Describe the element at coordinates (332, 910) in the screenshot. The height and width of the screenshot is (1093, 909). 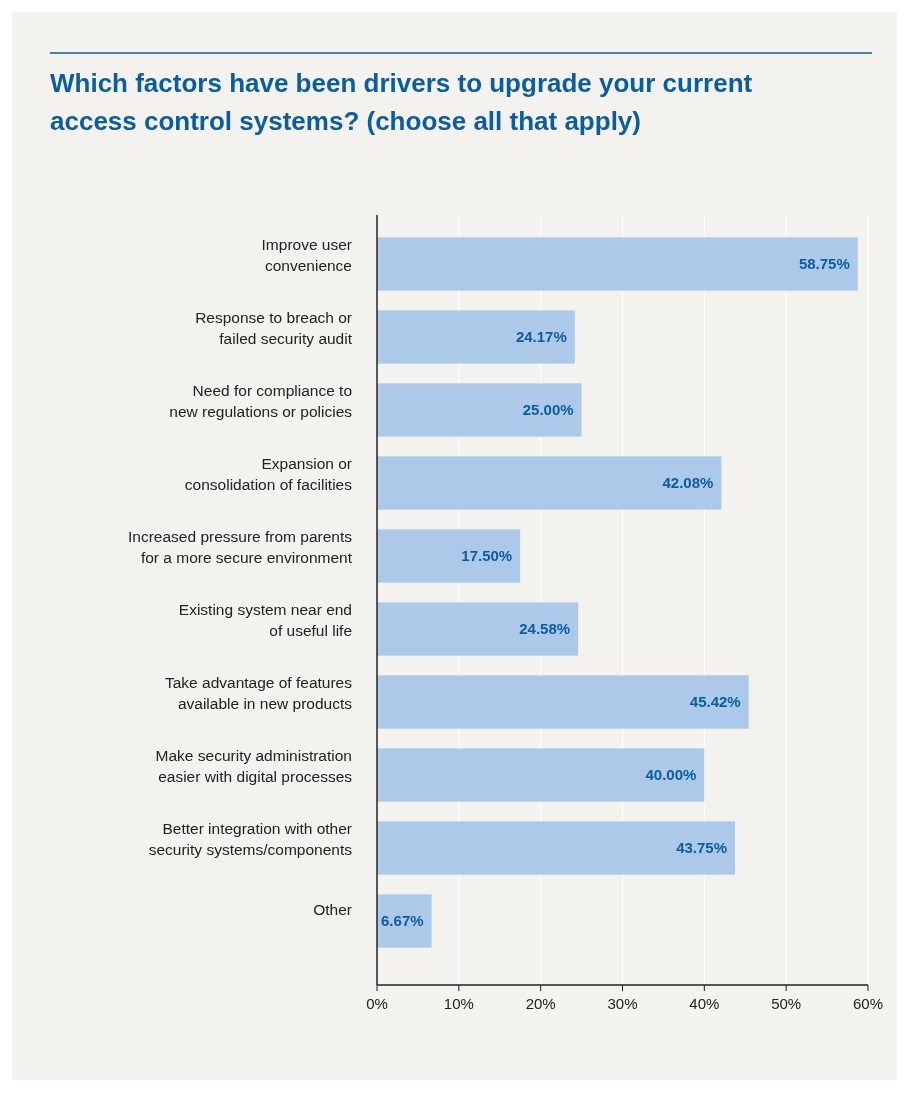
I see `y-tick-label: Other` at that location.